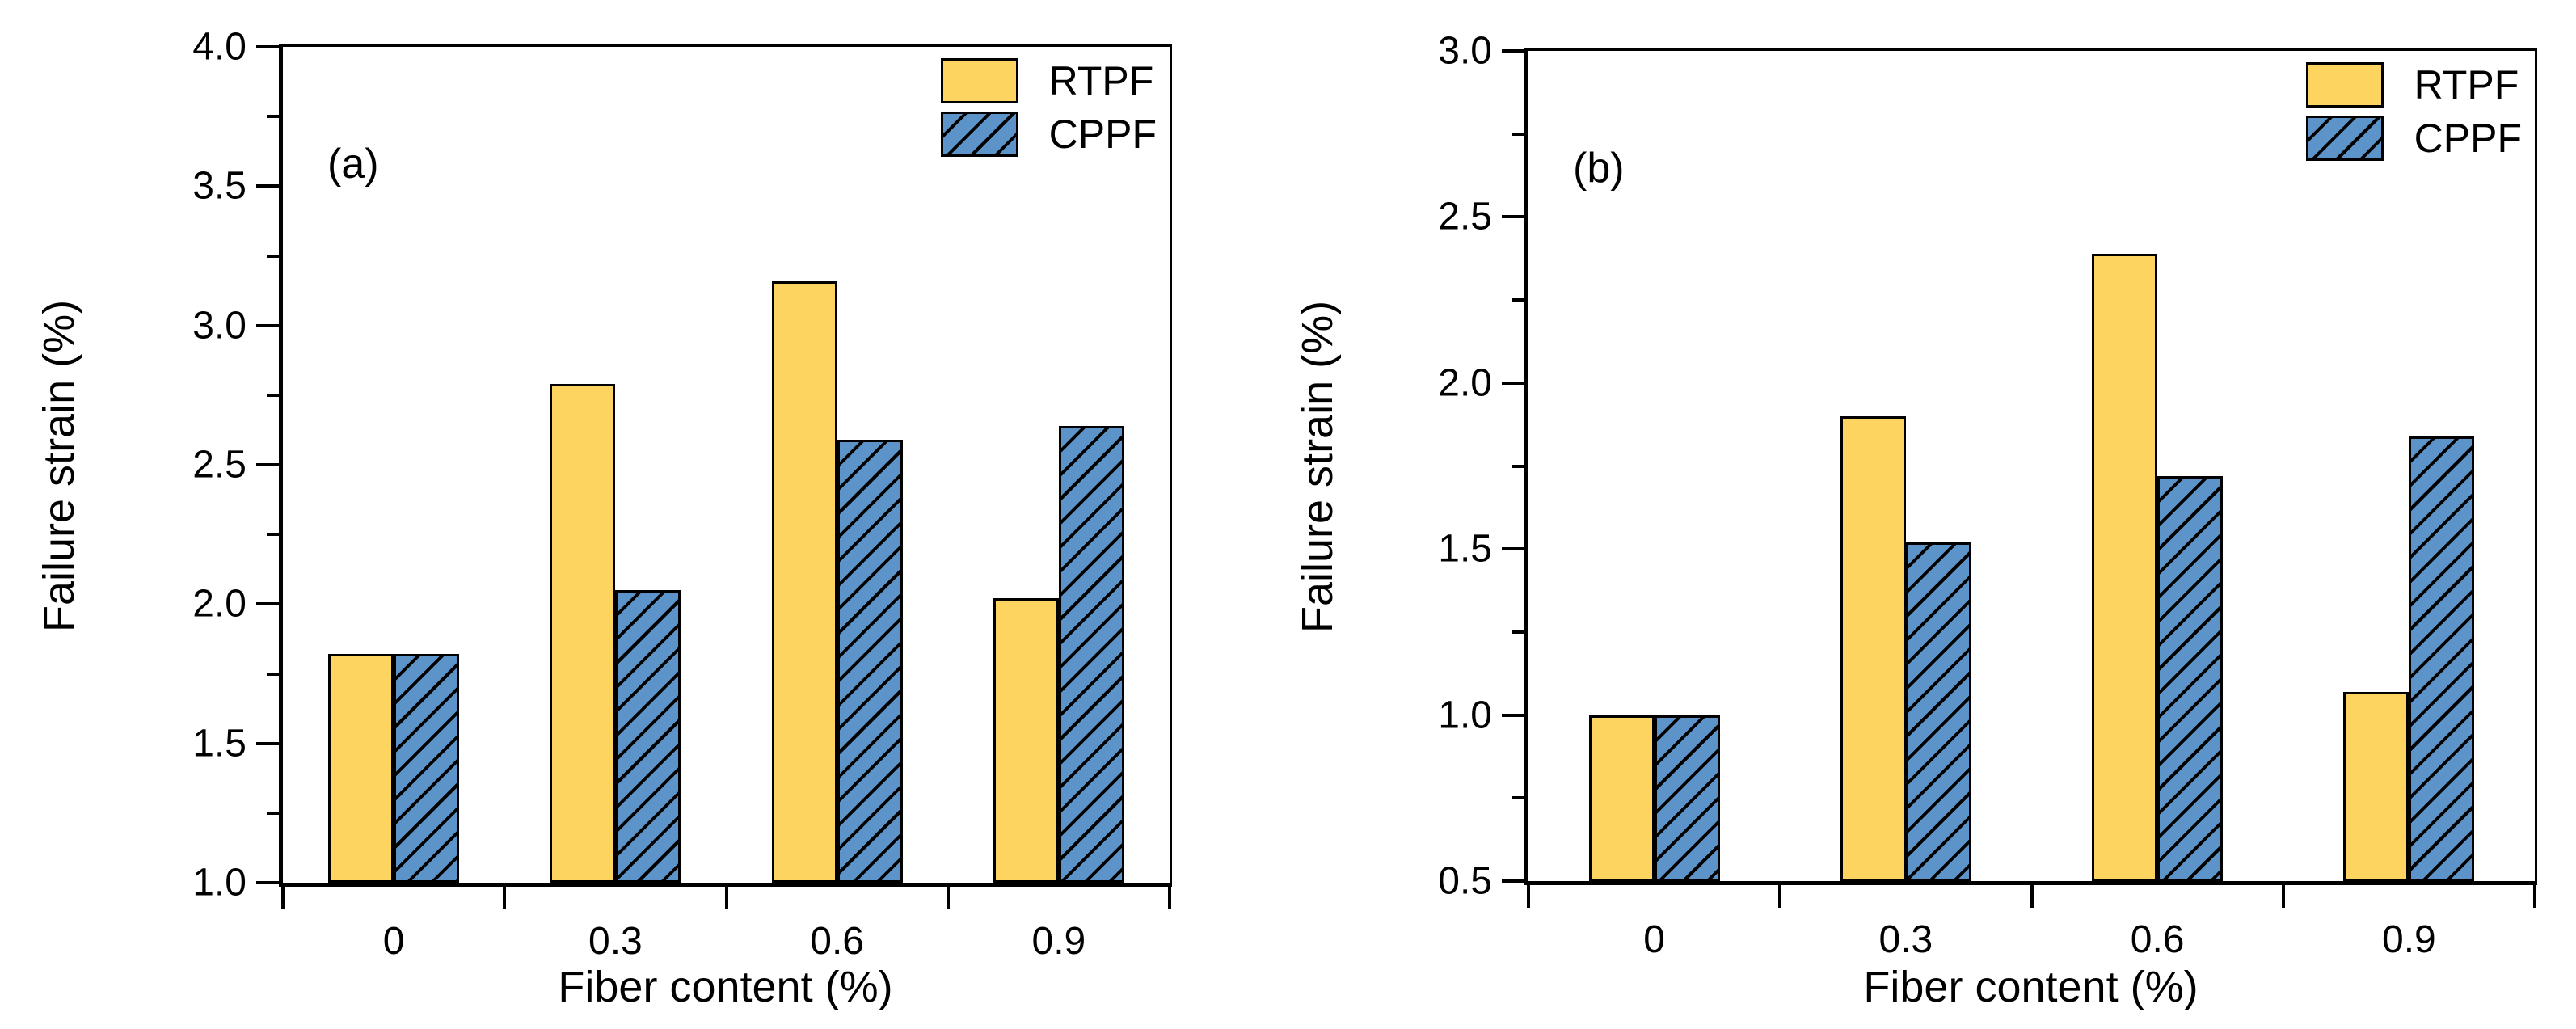 Image resolution: width=2576 pixels, height=1029 pixels. Describe the element at coordinates (1465, 881) in the screenshot. I see `y-tick-label: 0.5` at that location.